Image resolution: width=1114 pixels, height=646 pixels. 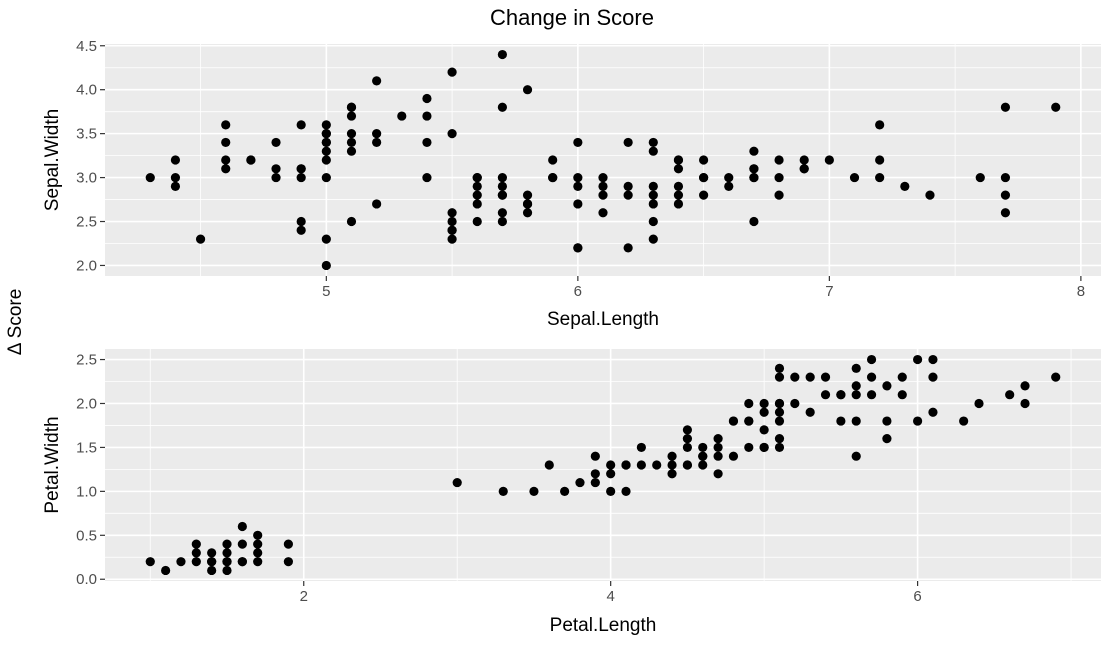 I want to click on sepal-x-tick-label: 6, so click(x=578, y=291).